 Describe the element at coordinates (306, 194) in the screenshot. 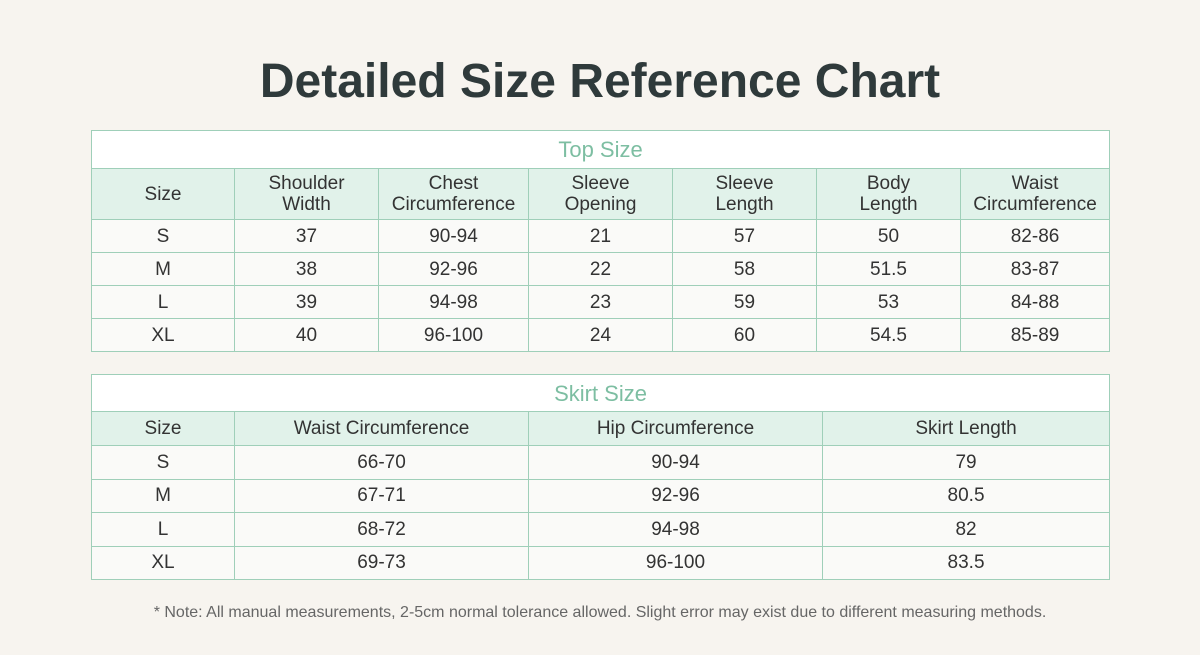

I see `header-cell: Shoulder Width` at that location.